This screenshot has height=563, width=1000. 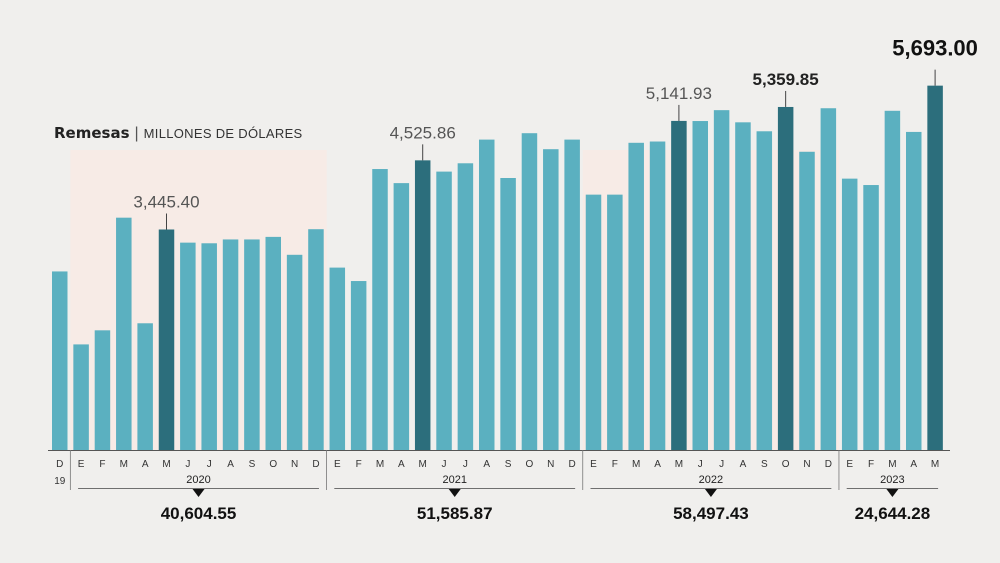 What do you see at coordinates (454, 480) in the screenshot?
I see `year-label: 2021` at bounding box center [454, 480].